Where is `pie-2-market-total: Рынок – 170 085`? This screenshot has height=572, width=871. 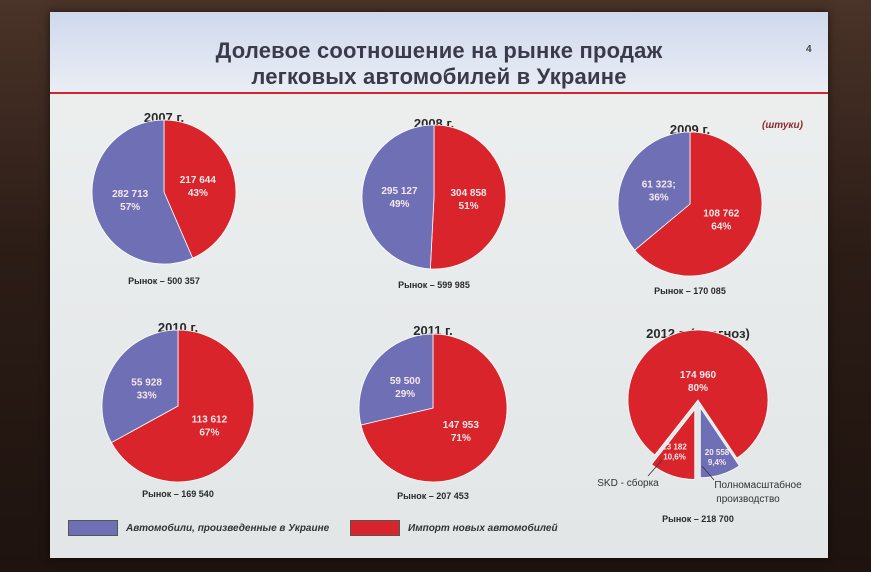
pie-2-market-total: Рынок – 170 085 is located at coordinates (690, 291).